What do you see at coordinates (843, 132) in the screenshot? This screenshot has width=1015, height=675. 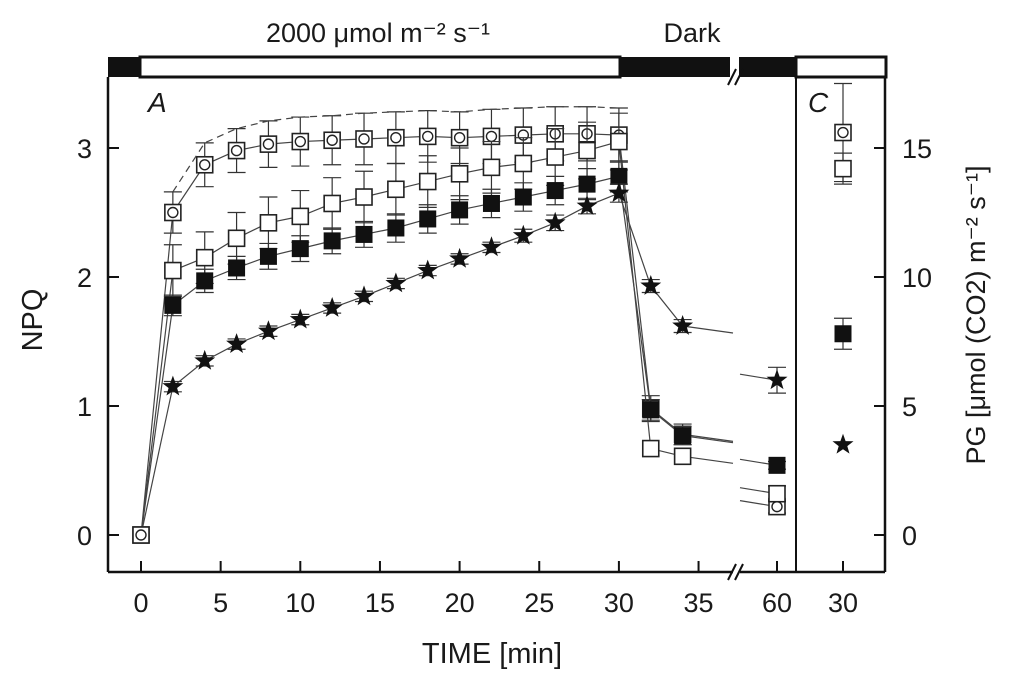 I see `panel-c-circle-in-square` at bounding box center [843, 132].